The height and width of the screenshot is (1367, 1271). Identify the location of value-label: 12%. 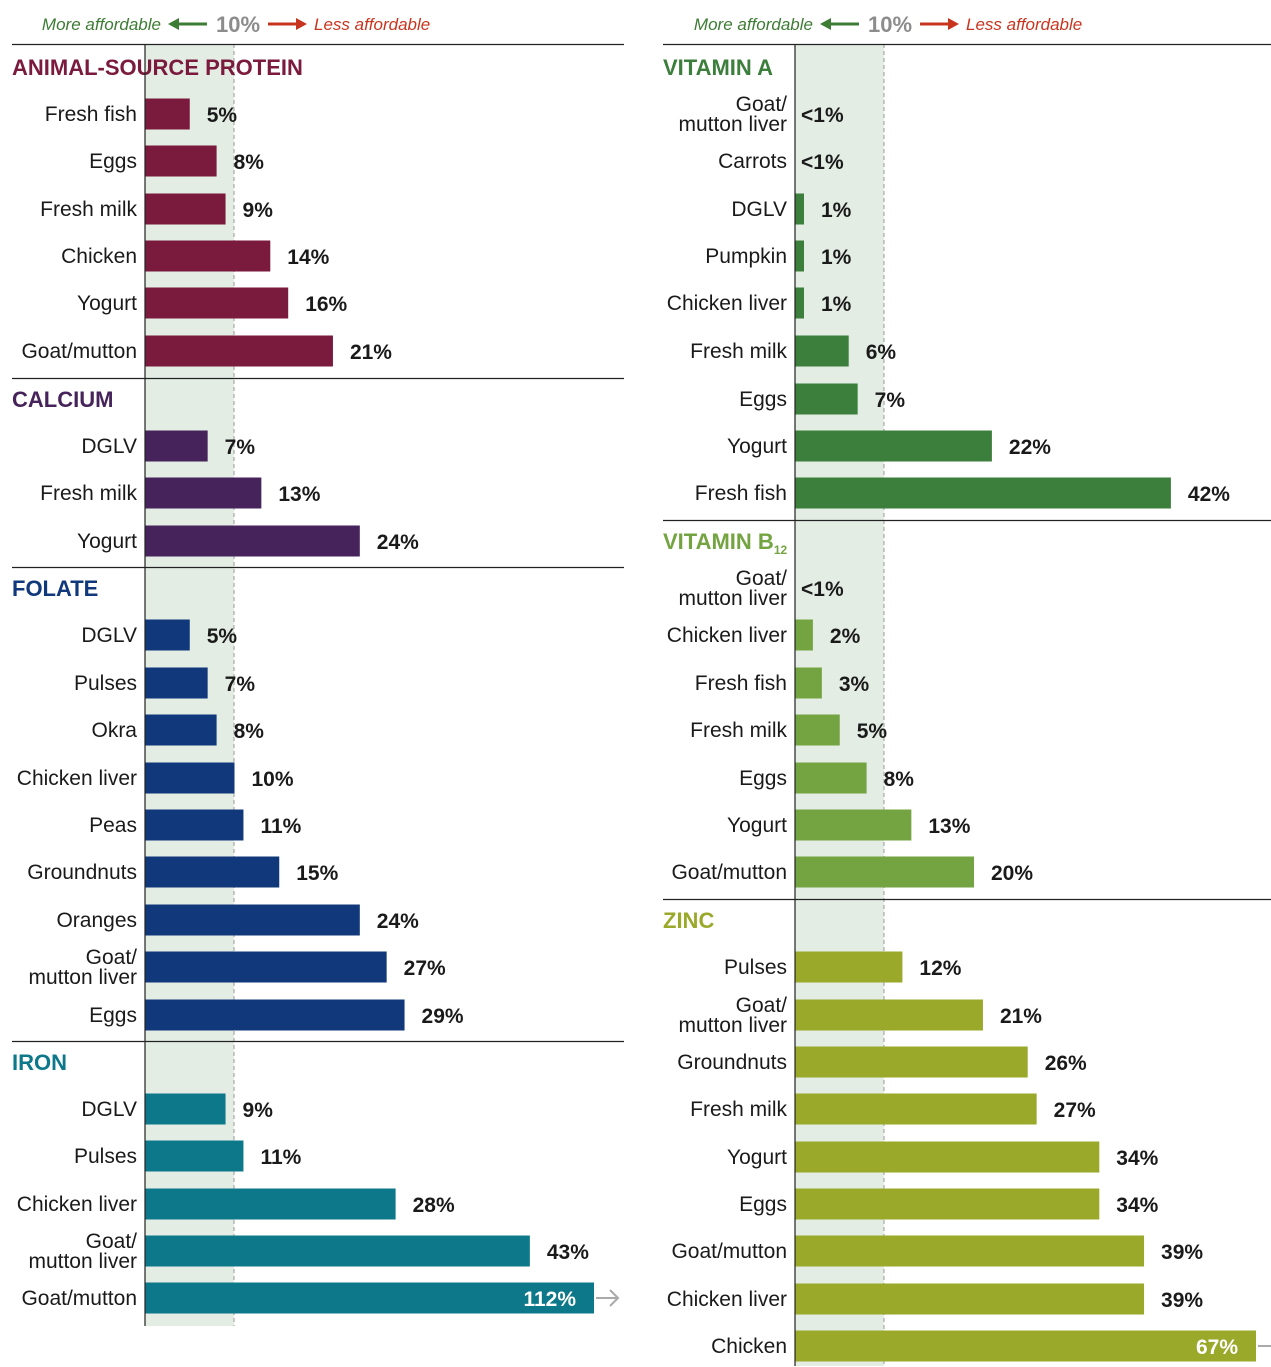
(940, 968).